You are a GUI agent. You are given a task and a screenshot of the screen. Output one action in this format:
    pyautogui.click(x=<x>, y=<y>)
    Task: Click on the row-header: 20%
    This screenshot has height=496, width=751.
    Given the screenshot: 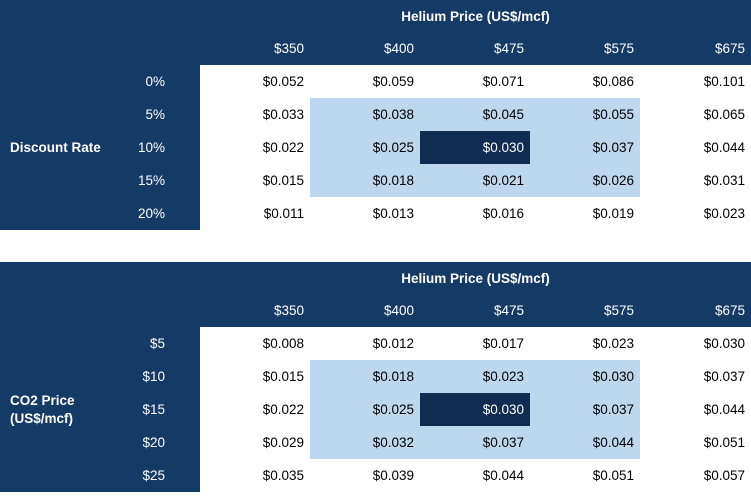 What is the action you would take?
    pyautogui.click(x=100, y=213)
    